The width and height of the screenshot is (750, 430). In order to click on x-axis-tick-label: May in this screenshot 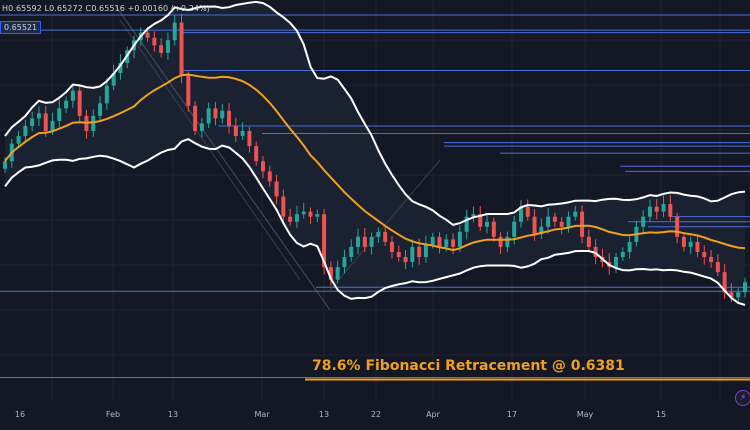, I will do `click(585, 414)`.